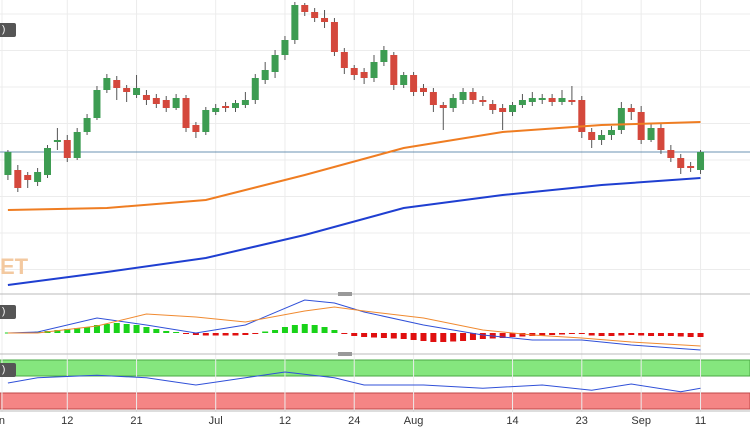 Image resolution: width=750 pixels, height=430 pixels. Describe the element at coordinates (582, 421) in the screenshot. I see `x-tick-label: 23` at that location.